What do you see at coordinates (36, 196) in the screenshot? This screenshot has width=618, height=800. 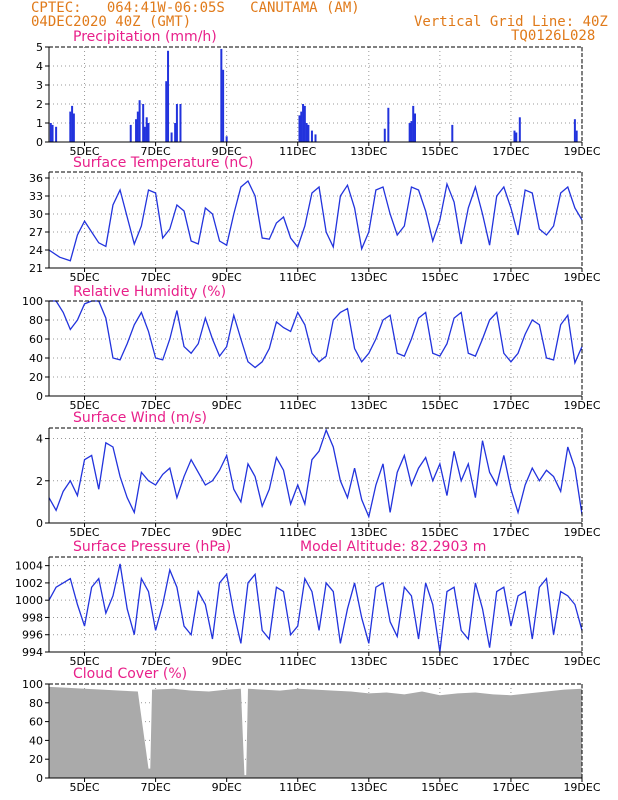 I see `y-tick-label: 33` at bounding box center [36, 196].